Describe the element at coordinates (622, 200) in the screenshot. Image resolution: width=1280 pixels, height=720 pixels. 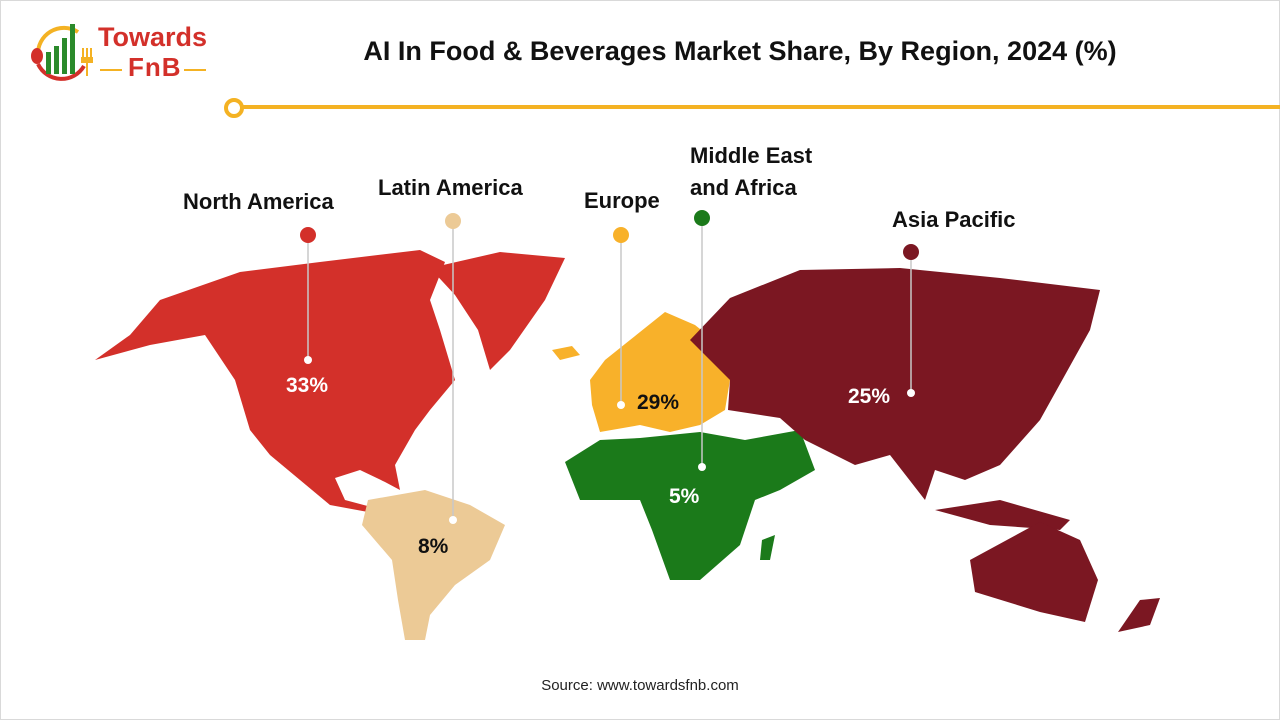
I see `region-label-europe: Europe` at that location.